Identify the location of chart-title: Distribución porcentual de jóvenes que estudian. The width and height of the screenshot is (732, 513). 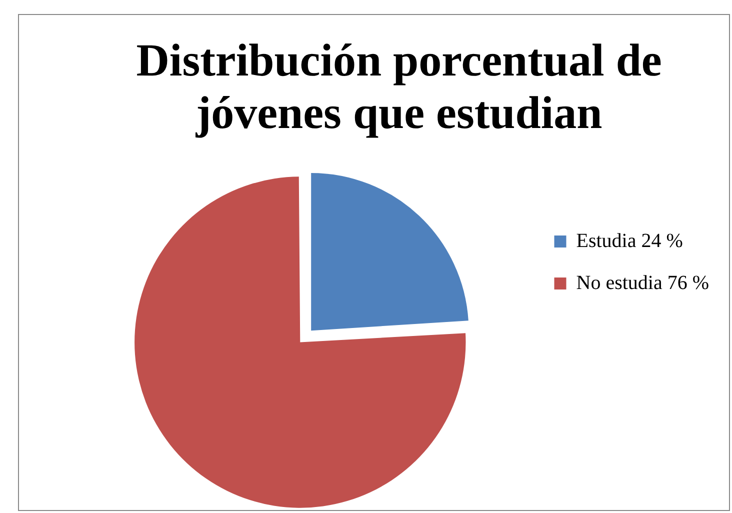
(399, 86).